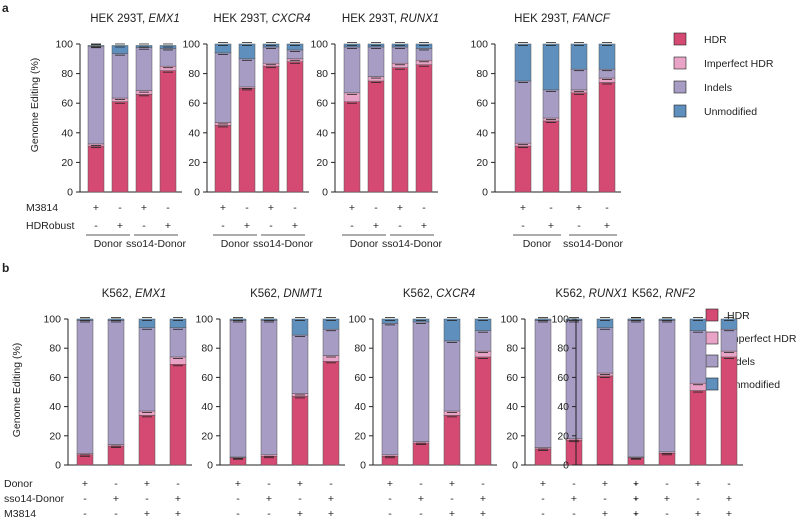 This screenshot has height=519, width=799. What do you see at coordinates (715, 40) in the screenshot?
I see `legend-a-hdr: HDR` at bounding box center [715, 40].